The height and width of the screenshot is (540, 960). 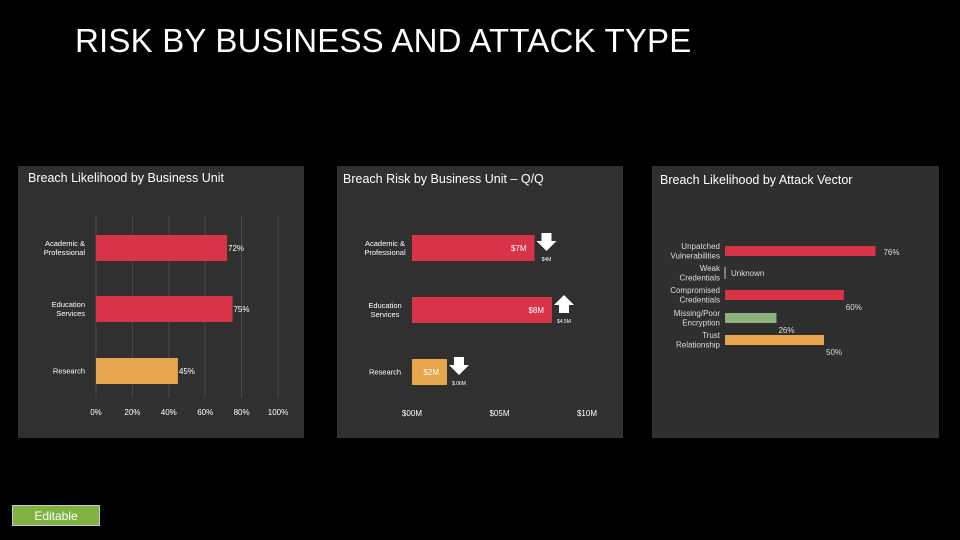 What do you see at coordinates (169, 412) in the screenshot?
I see `x-tick-label: 40%` at bounding box center [169, 412].